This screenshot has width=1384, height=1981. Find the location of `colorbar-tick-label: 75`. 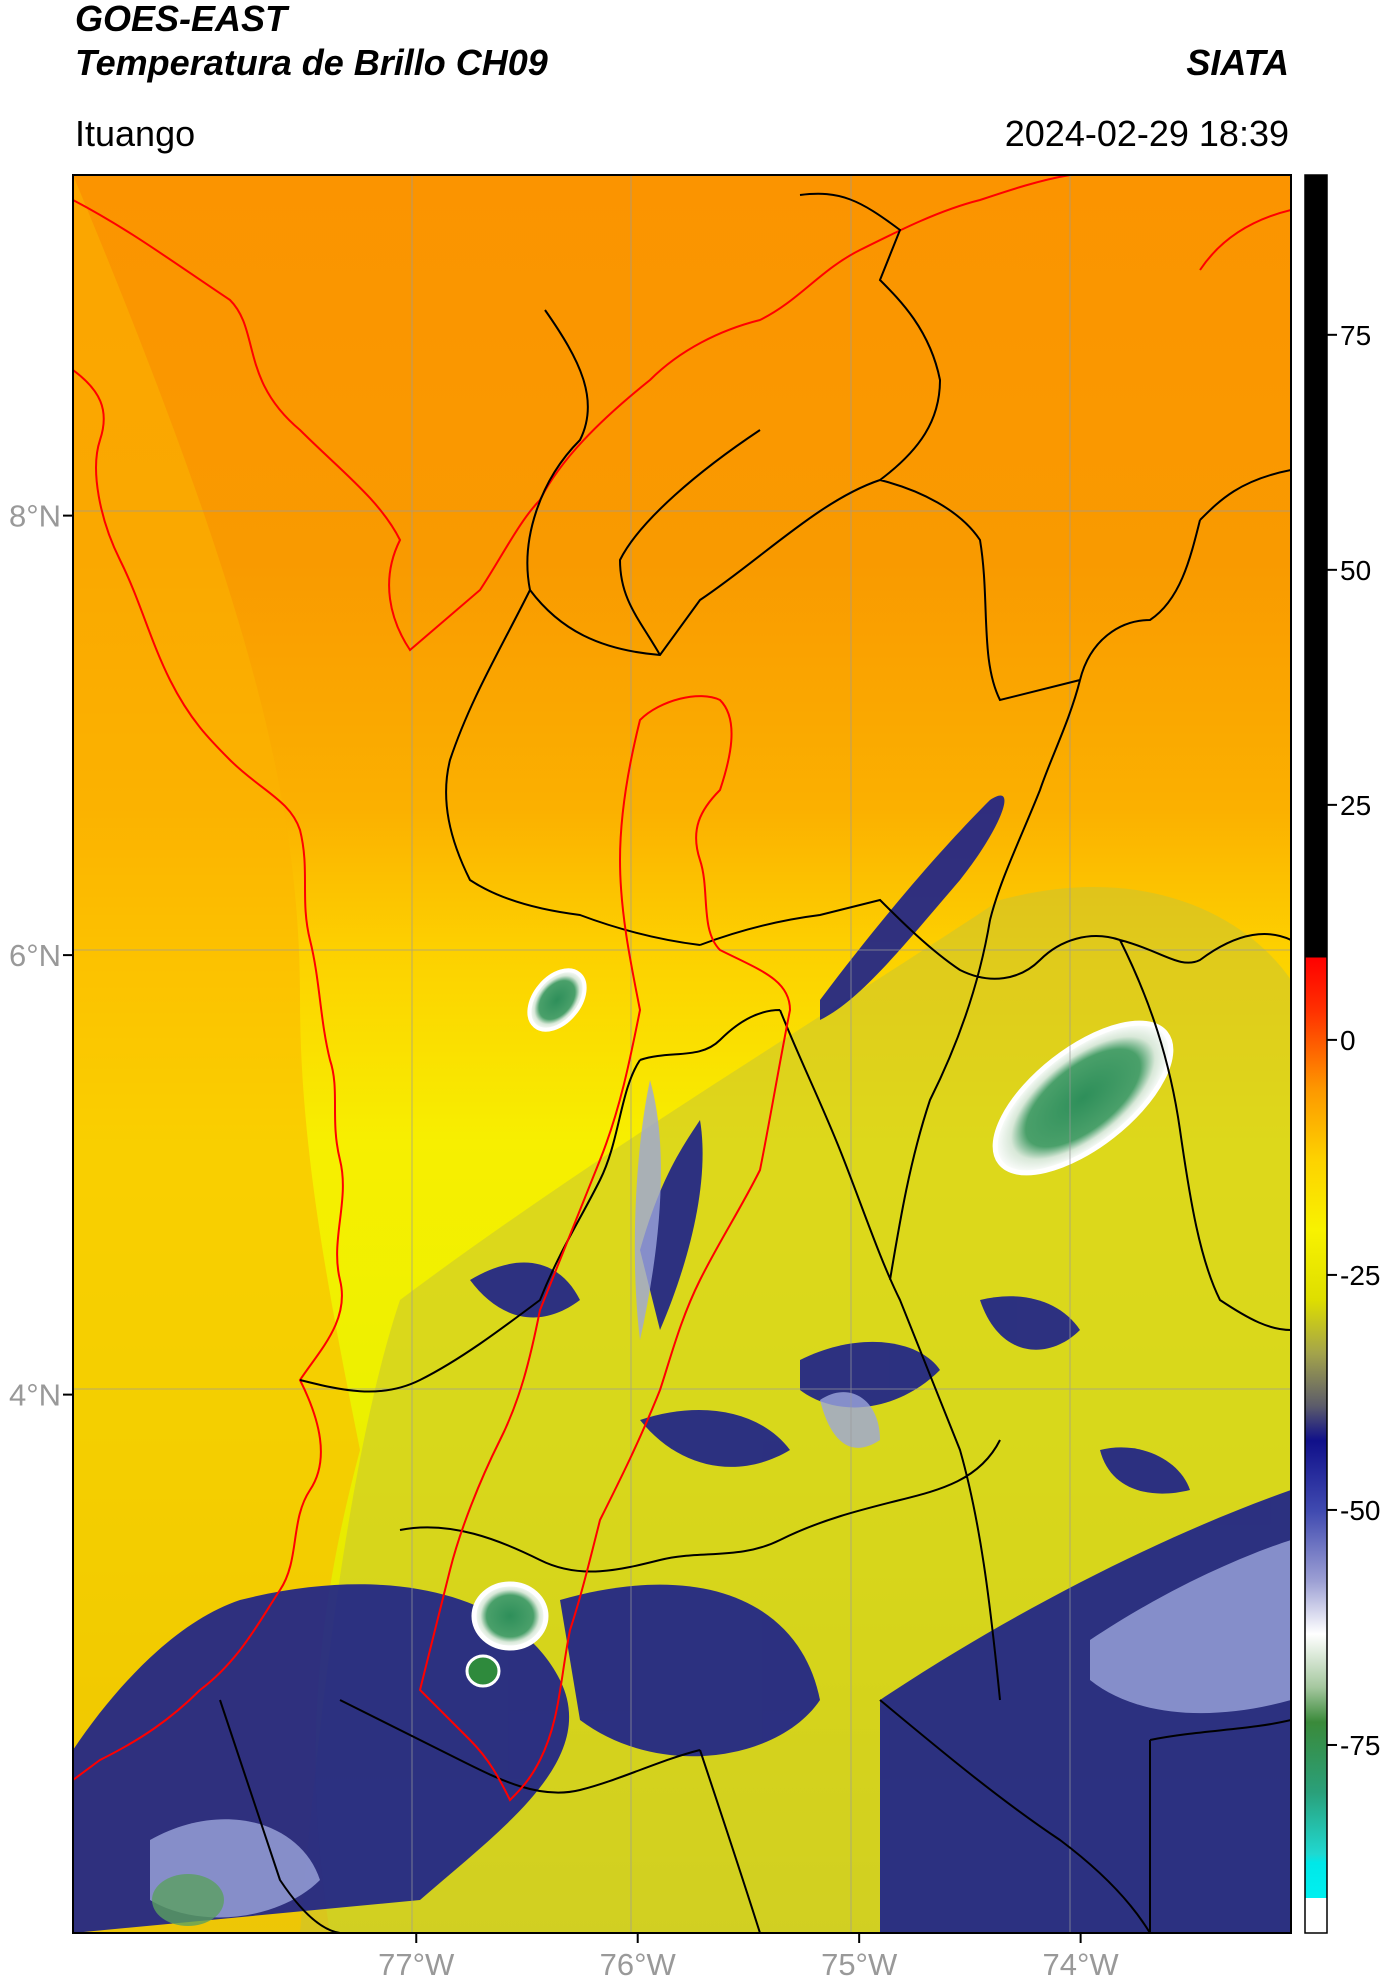

colorbar-tick-label: 75 is located at coordinates (1355, 335).